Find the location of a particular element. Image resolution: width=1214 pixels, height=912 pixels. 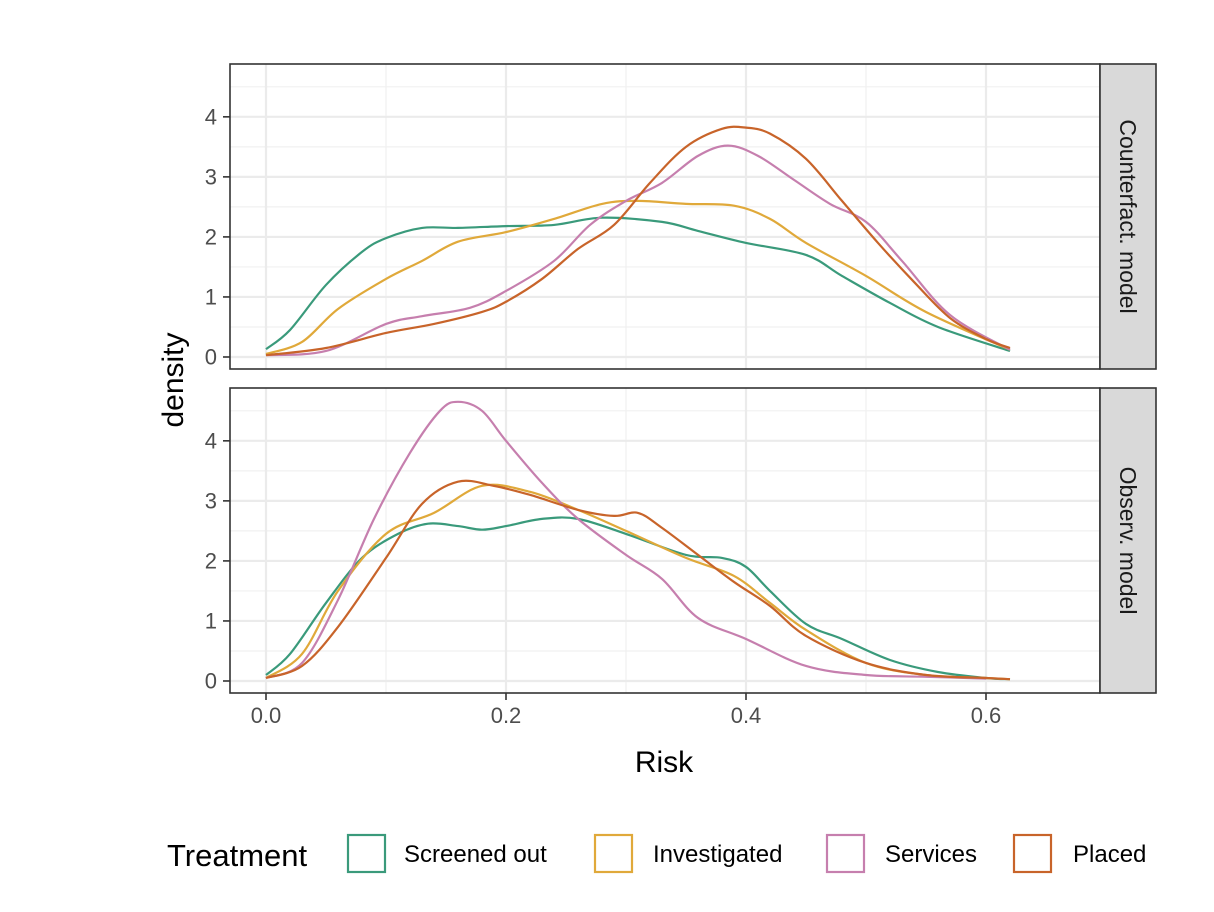

x-axis: 0.0 0.2 0.4 0.6 is located at coordinates (626, 710).